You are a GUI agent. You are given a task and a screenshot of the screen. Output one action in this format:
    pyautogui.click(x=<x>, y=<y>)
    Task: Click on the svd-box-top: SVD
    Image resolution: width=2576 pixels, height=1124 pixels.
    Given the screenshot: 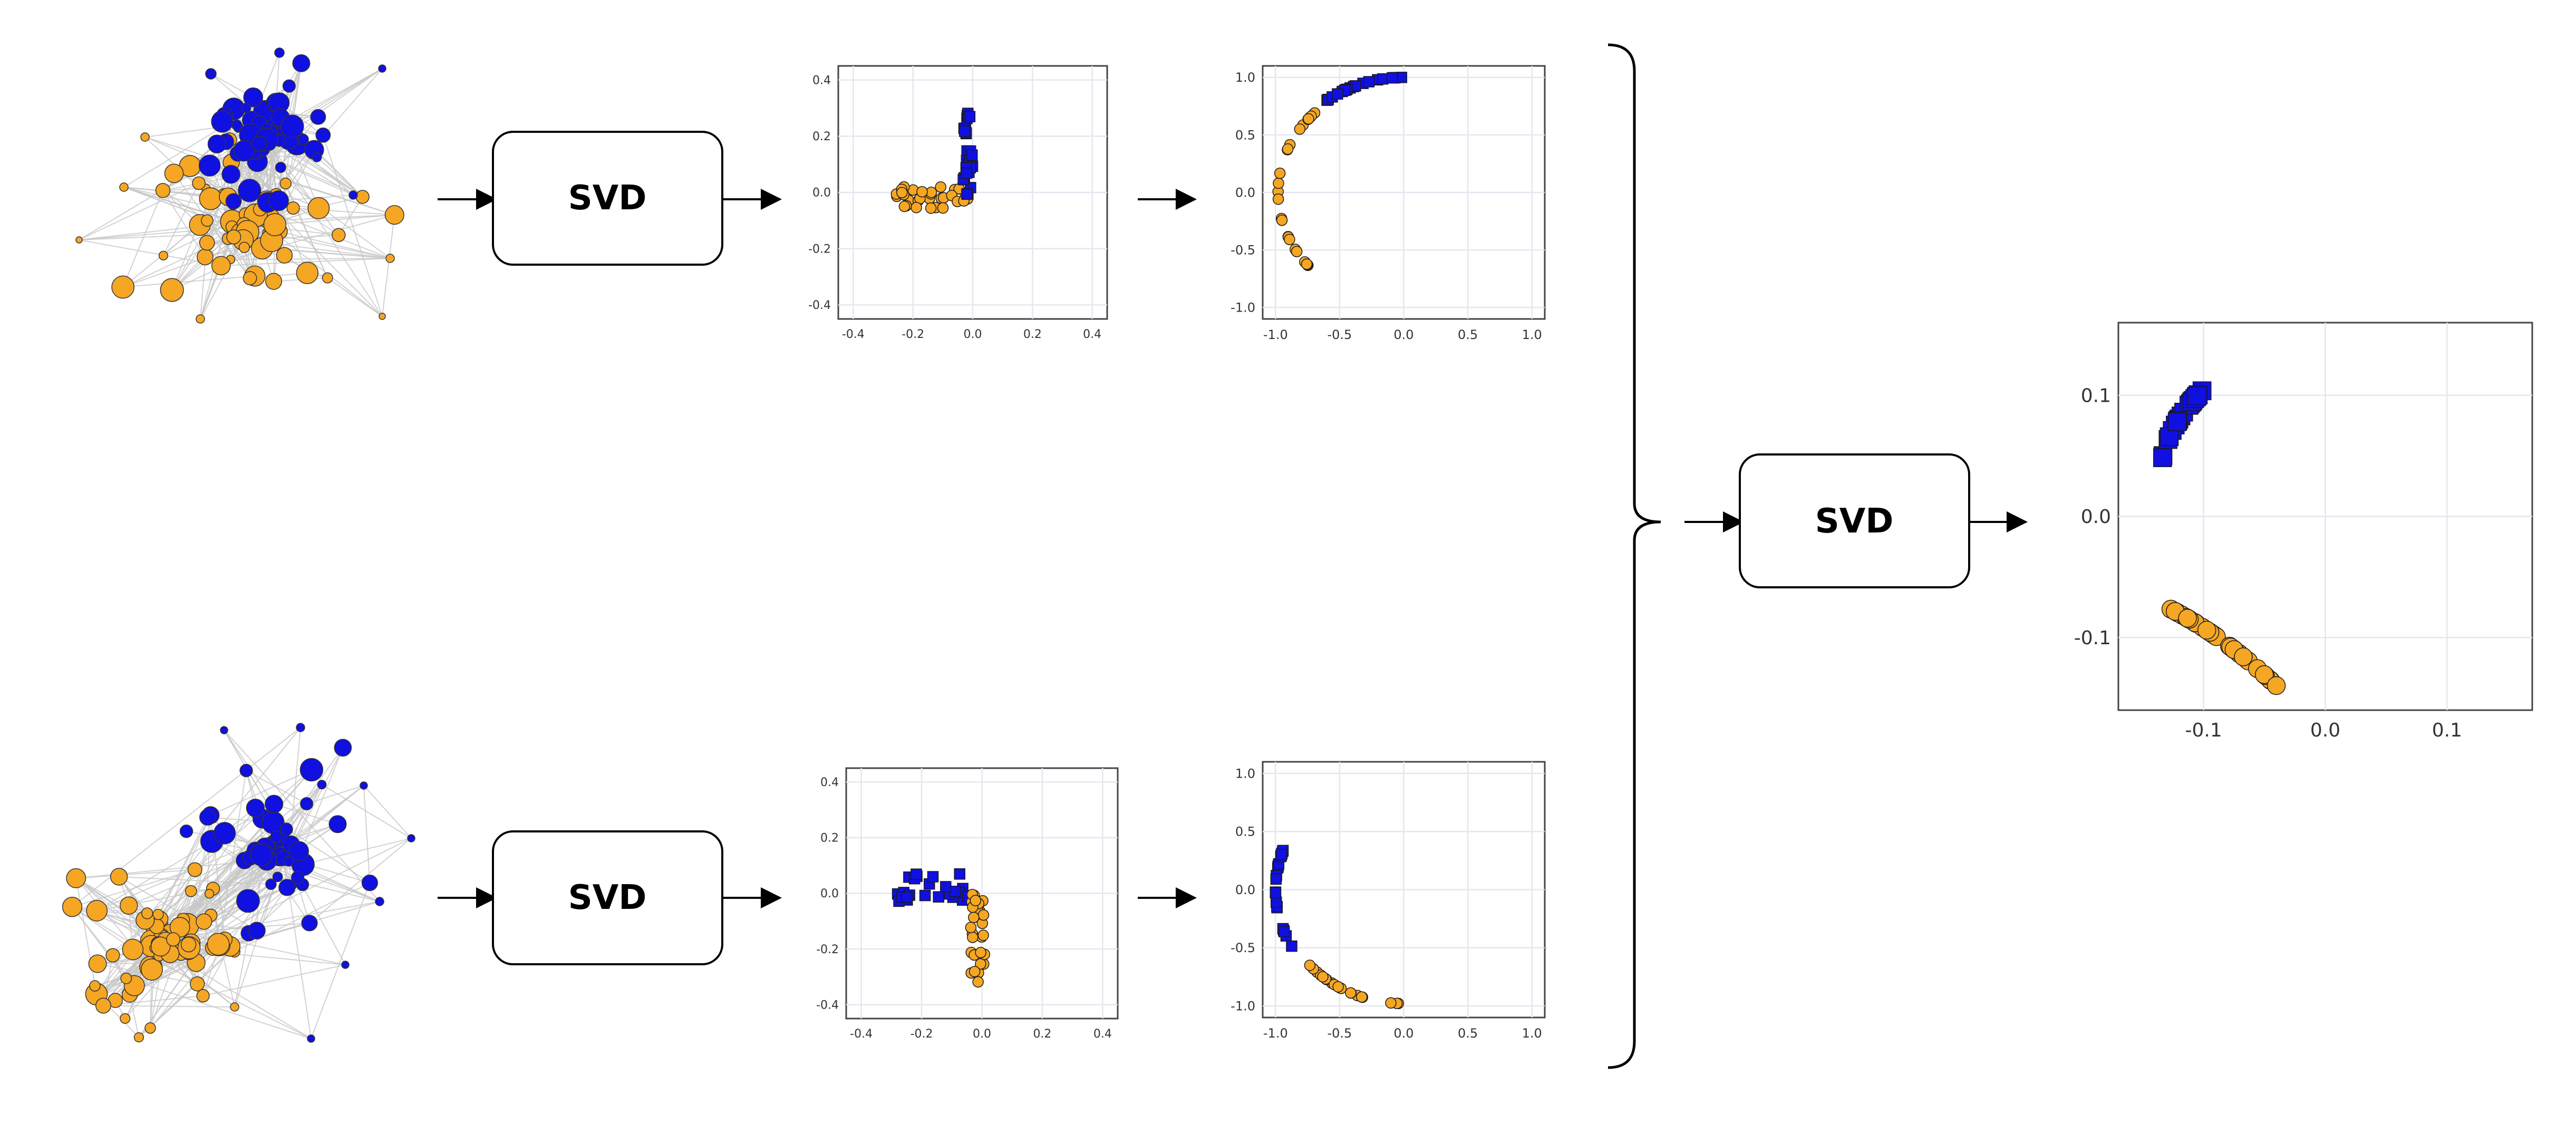 What is the action you would take?
    pyautogui.click(x=607, y=198)
    